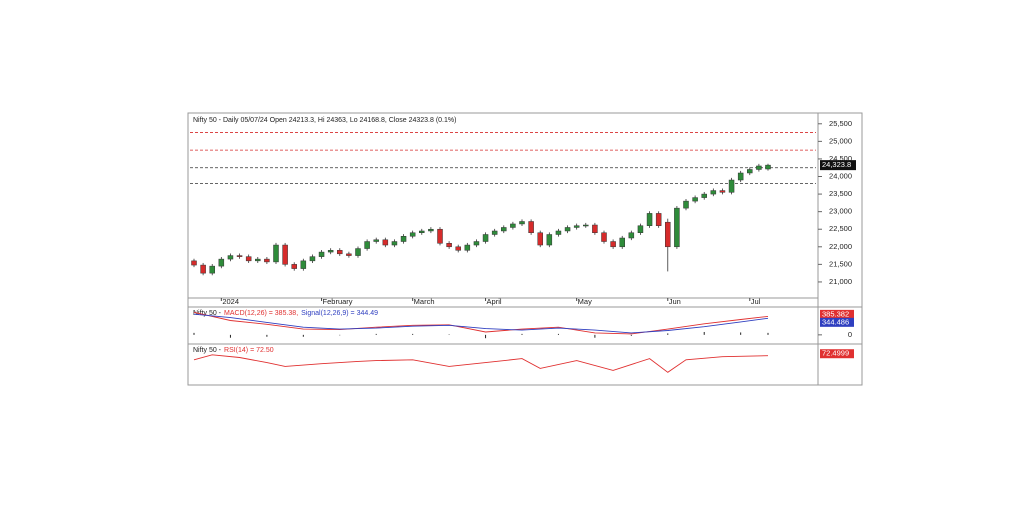 The image size is (1035, 523). Describe the element at coordinates (840, 228) in the screenshot. I see `y-tick-label: 22,500` at that location.